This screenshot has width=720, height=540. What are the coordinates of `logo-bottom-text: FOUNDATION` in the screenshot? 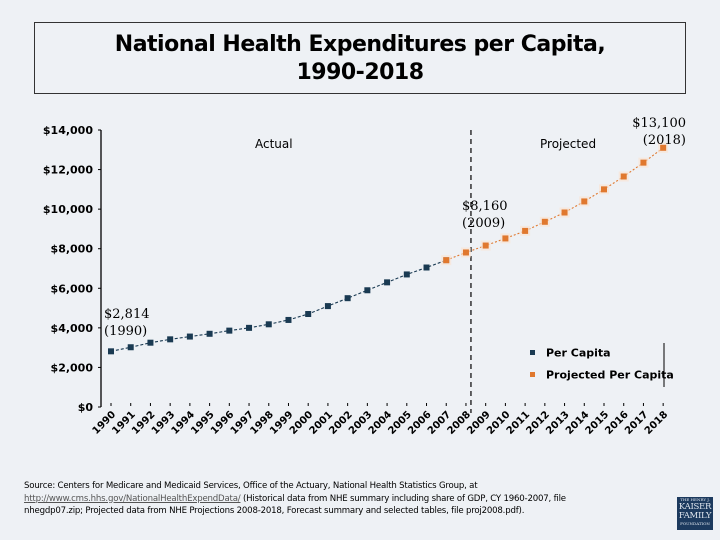 It's located at (695, 523).